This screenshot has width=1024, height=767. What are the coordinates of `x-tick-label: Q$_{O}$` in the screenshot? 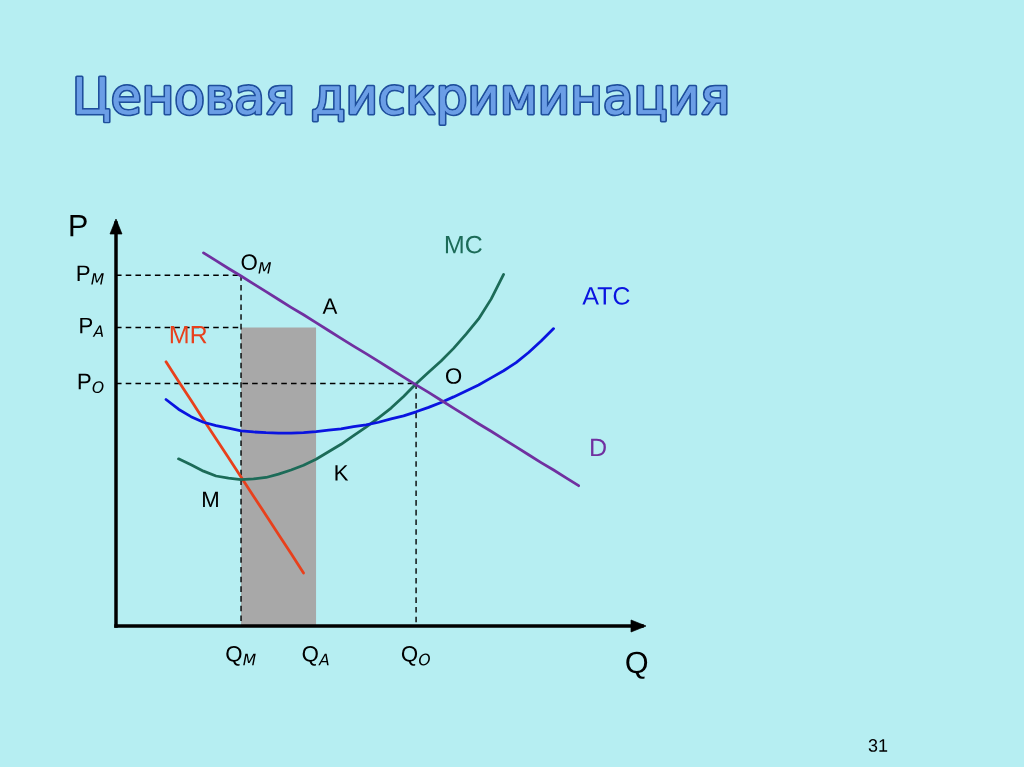 It's located at (415, 655).